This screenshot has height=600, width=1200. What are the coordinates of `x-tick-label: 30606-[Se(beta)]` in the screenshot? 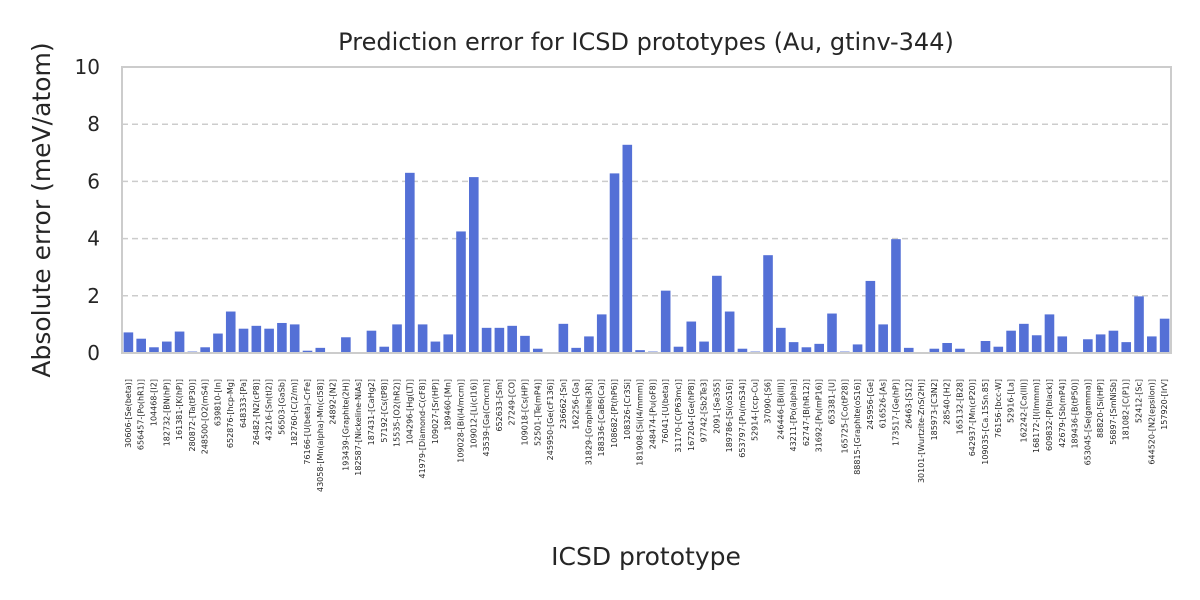 It's located at (128, 413).